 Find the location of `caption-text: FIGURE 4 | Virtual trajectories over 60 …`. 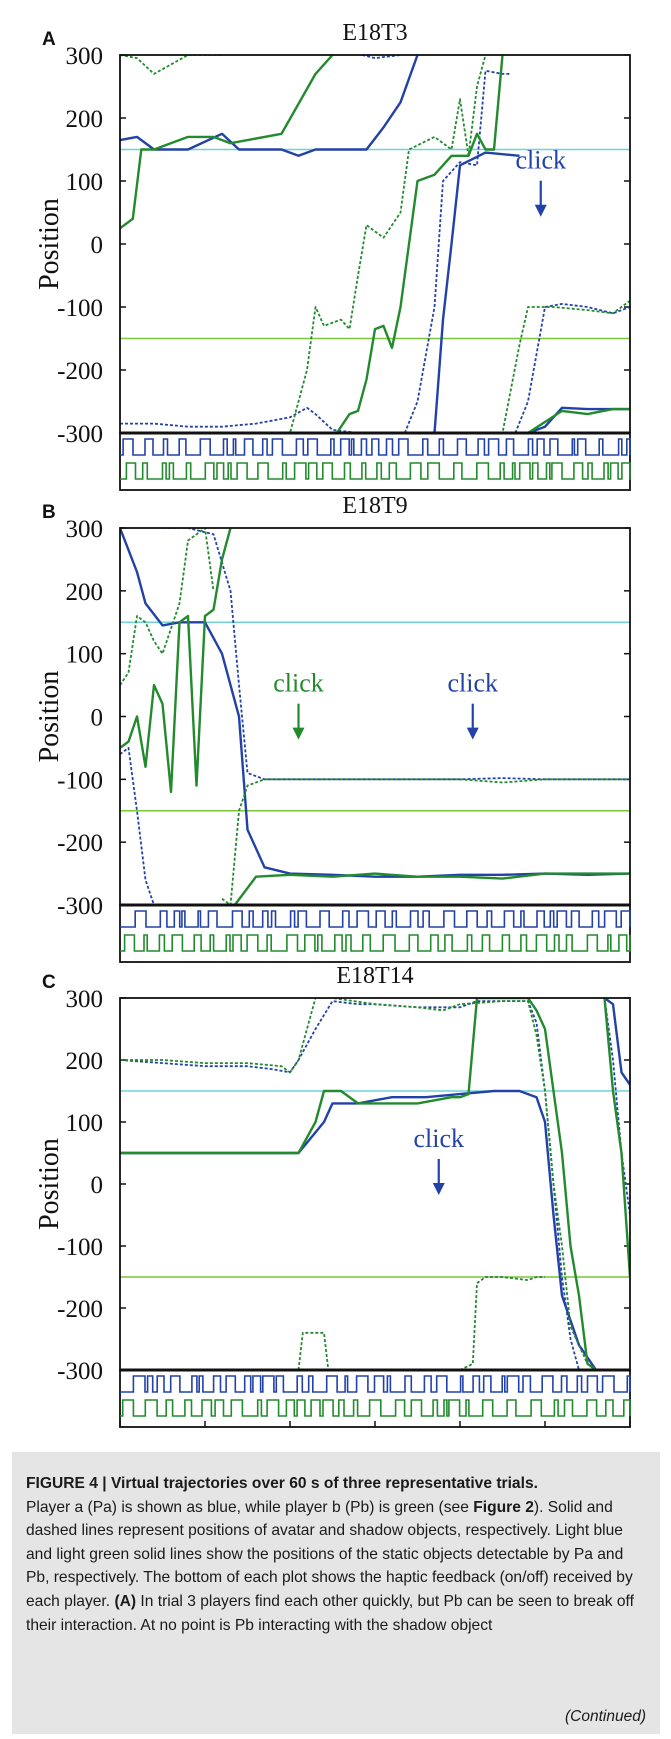

caption-text: FIGURE 4 | Virtual trajectories over 60 … is located at coordinates (336, 1554).